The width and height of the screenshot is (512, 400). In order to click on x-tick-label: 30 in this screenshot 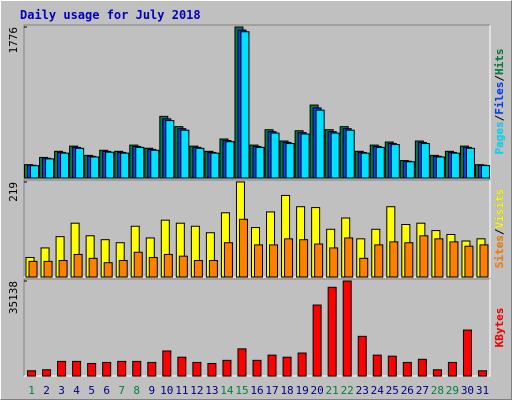, I will do `click(467, 390)`.